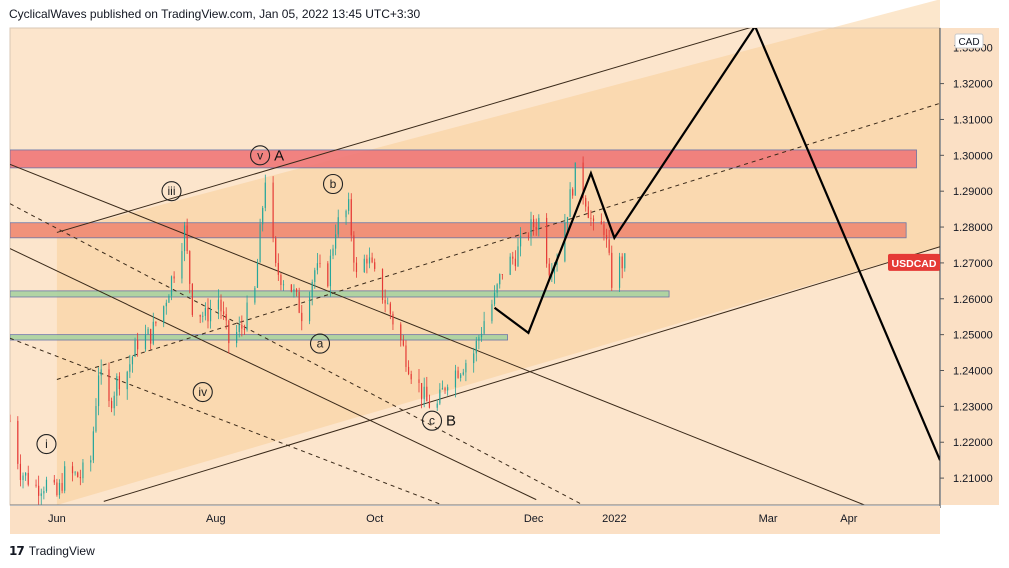  I want to click on wave-label-i: i, so click(46, 444).